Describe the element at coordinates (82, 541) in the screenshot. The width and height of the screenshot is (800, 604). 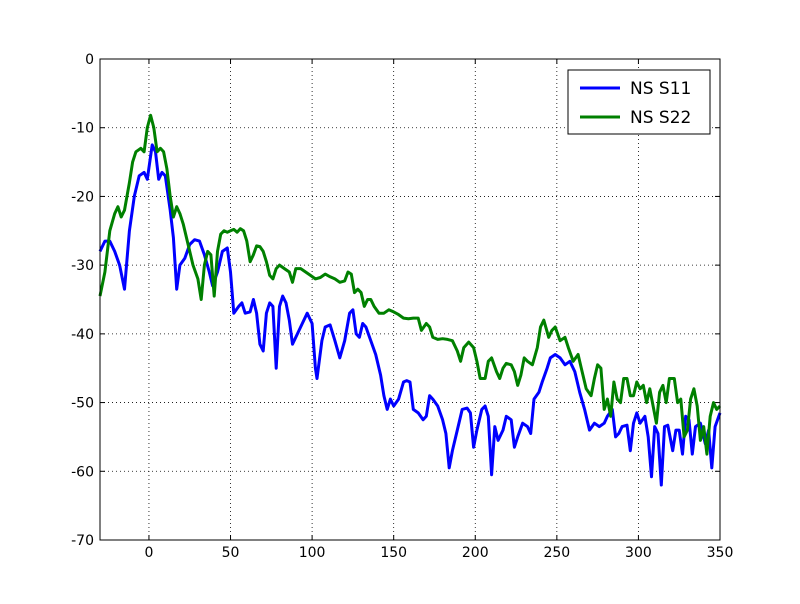
I see `y-tick-label: -70` at that location.